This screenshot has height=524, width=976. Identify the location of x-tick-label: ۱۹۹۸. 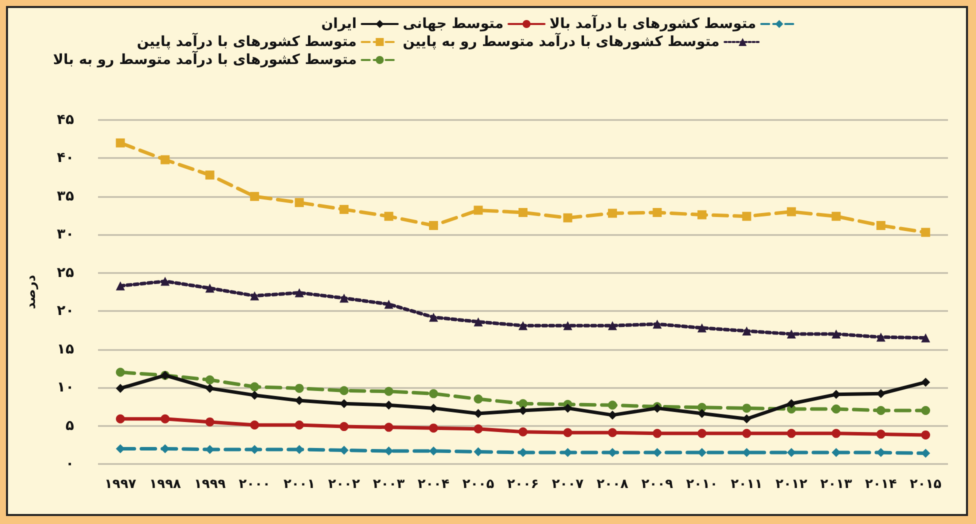
(165, 484).